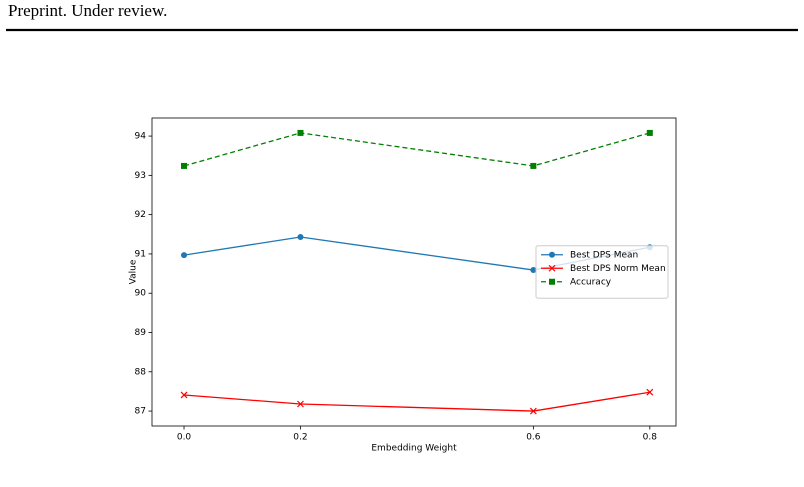 This screenshot has width=804, height=487. What do you see at coordinates (87, 10) in the screenshot?
I see `header-text: Preprint. Under review.` at bounding box center [87, 10].